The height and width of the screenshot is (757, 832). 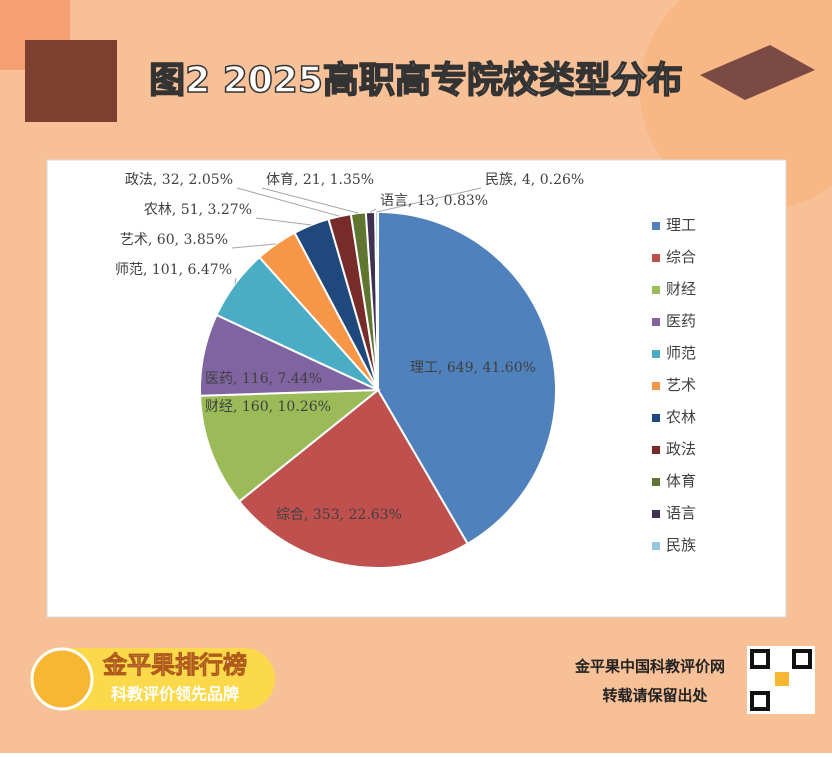 What do you see at coordinates (179, 180) in the screenshot?
I see `data-label: 政法, 32, 2.05%` at bounding box center [179, 180].